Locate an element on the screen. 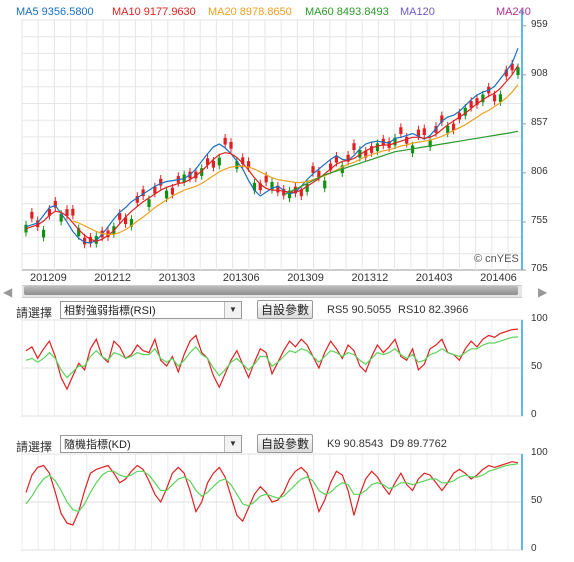  x-tick-label: 201306 is located at coordinates (241, 278).